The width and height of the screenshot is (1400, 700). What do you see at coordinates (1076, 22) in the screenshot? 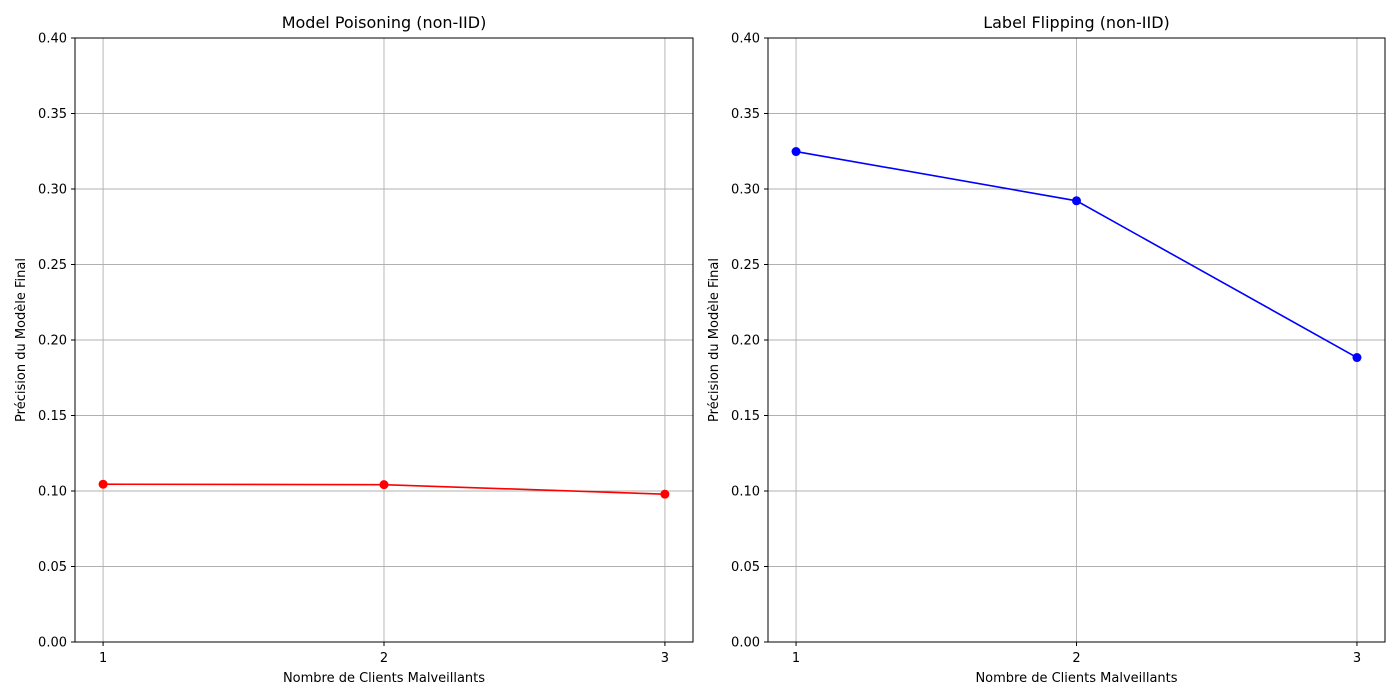
I see `chart-title: Label Flipping (non-IID)` at bounding box center [1076, 22].